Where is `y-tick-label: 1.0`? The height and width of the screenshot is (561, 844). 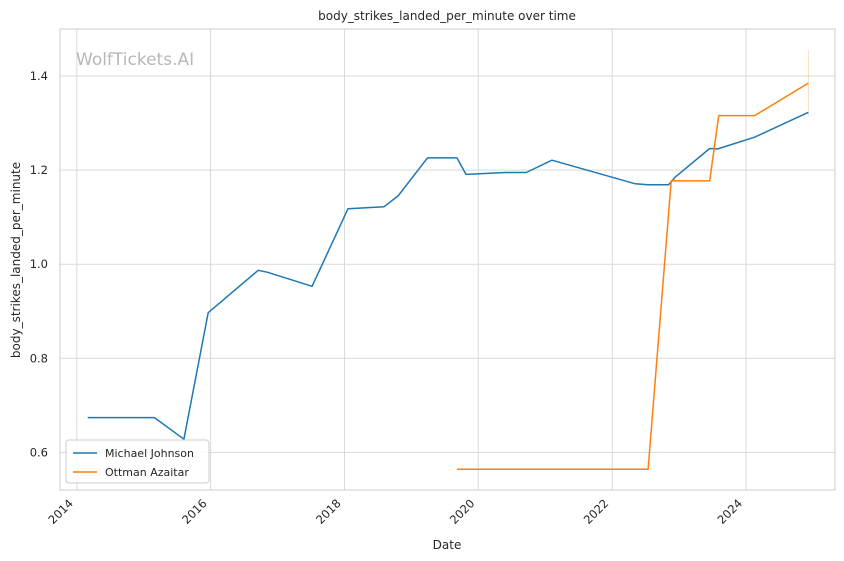 y-tick-label: 1.0 is located at coordinates (39, 264).